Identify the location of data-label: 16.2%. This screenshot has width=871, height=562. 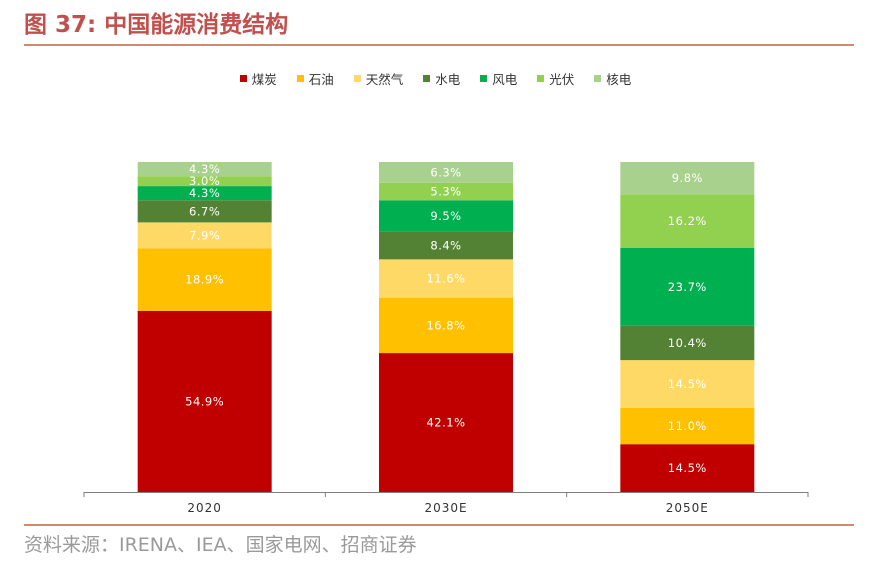
(687, 221).